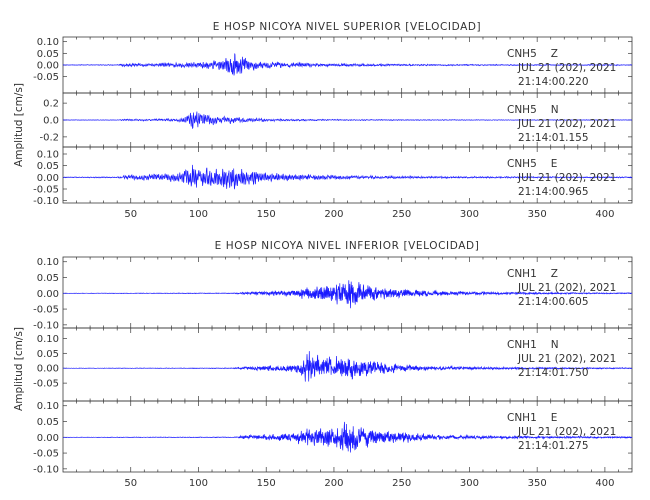  What do you see at coordinates (19, 369) in the screenshot?
I see `y-axis-label-inferior: Amplitud [cm/s]` at bounding box center [19, 369].